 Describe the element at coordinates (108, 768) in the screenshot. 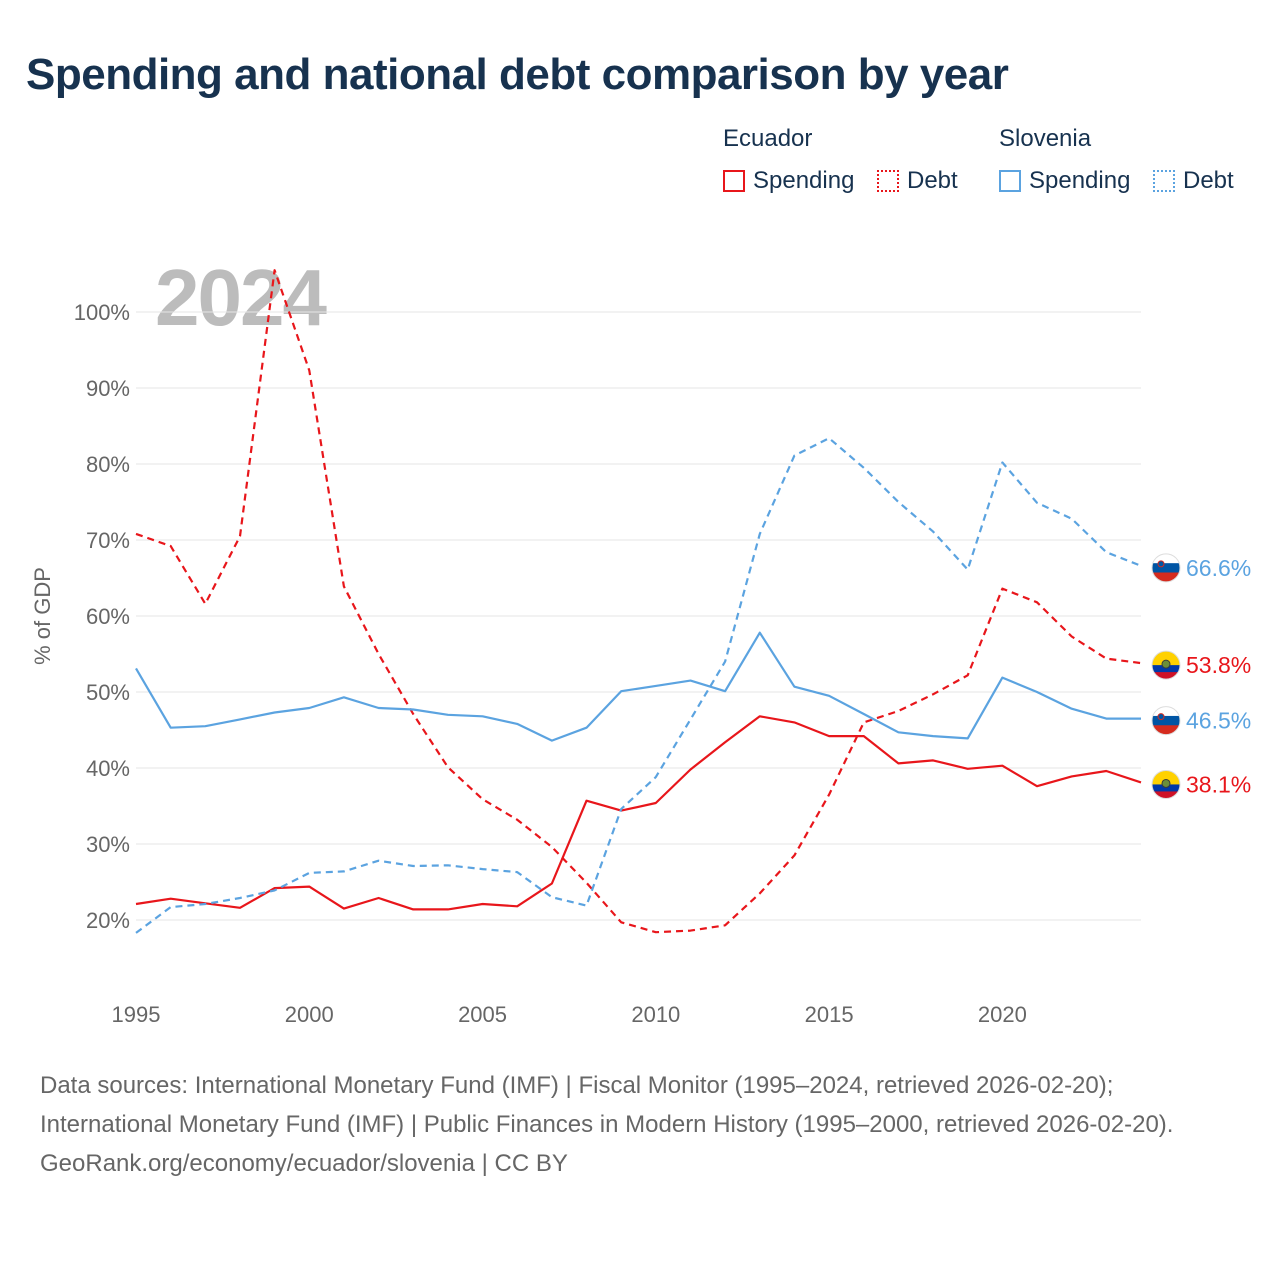

I see `y-tick-label-40: 40%` at that location.